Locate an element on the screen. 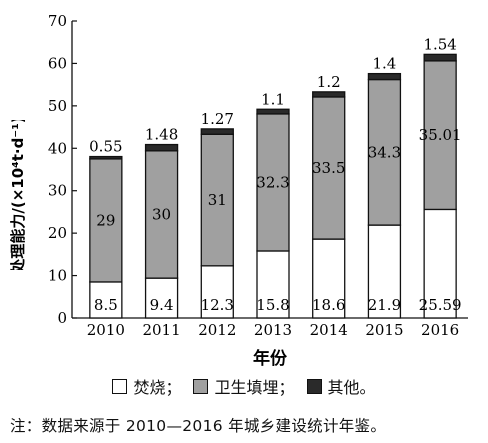 Image resolution: width=488 pixels, height=443 pixels. data-label-other: 1.1 is located at coordinates (273, 99).